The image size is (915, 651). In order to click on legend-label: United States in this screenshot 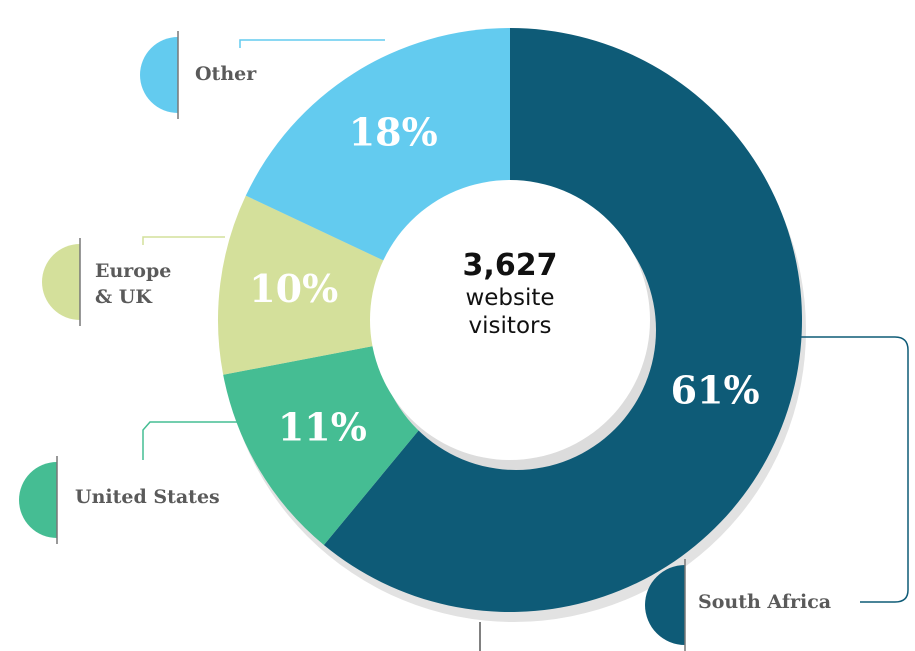, I will do `click(147, 497)`.